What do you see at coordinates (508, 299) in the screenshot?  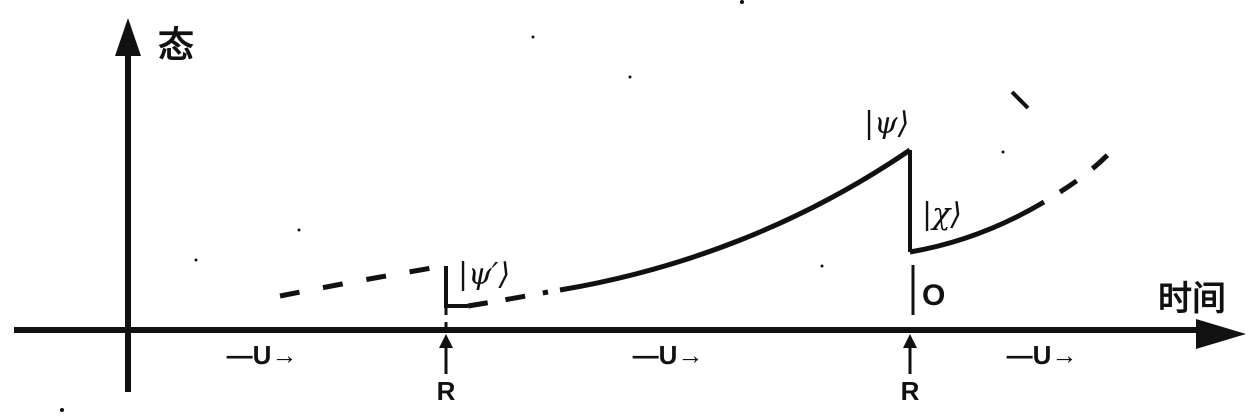 I see `dashed-evolution-after-psi-prime` at bounding box center [508, 299].